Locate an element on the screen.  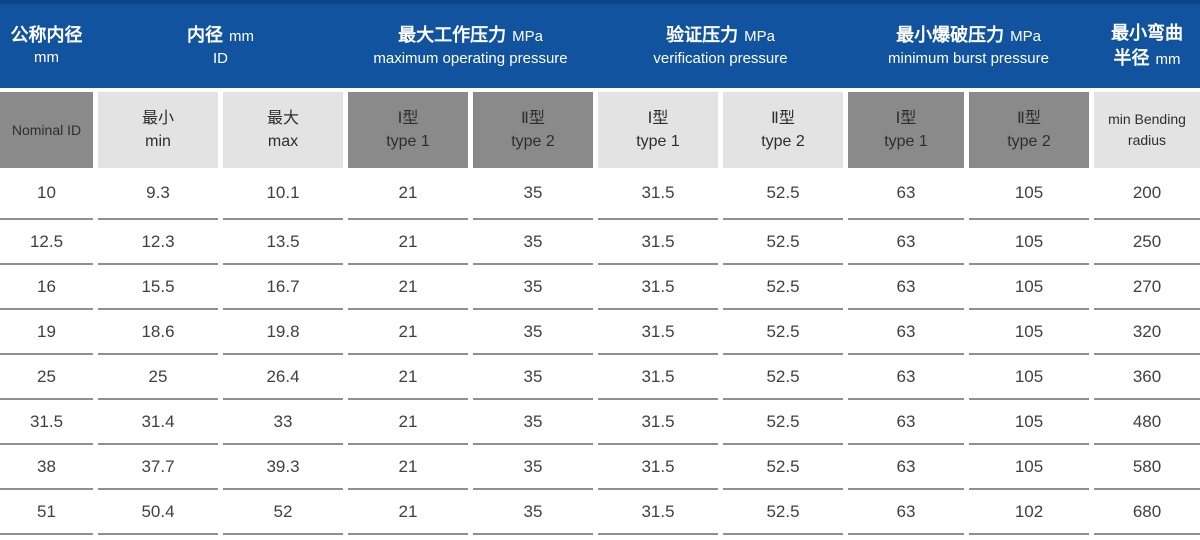
table-cell: 360 is located at coordinates (1147, 377).